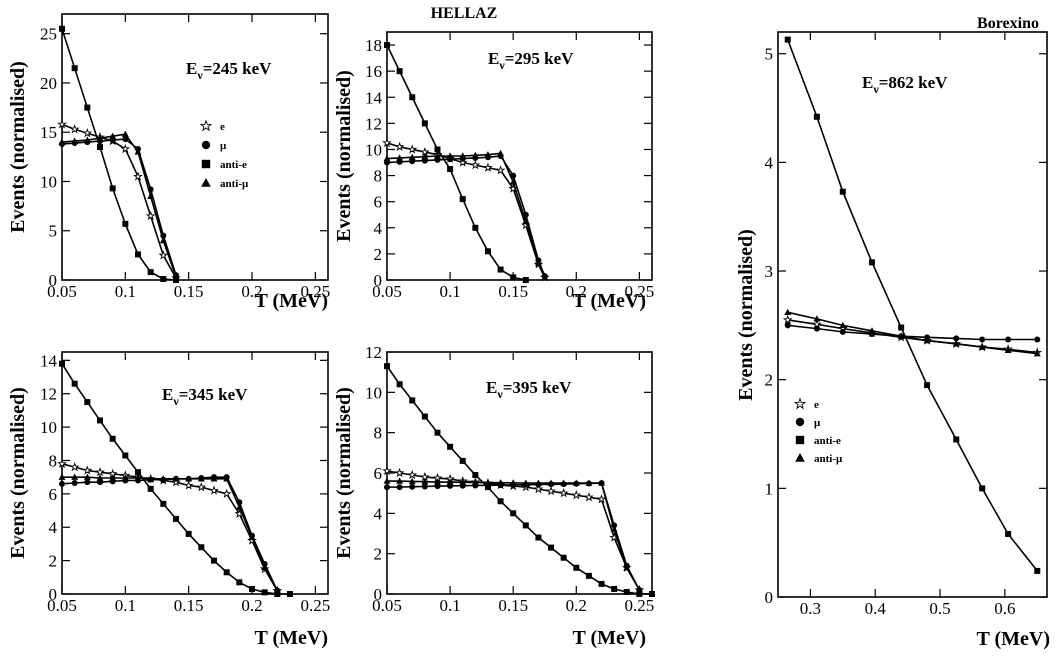  I want to click on energy-label: Eν=245 keV, so click(229, 70).